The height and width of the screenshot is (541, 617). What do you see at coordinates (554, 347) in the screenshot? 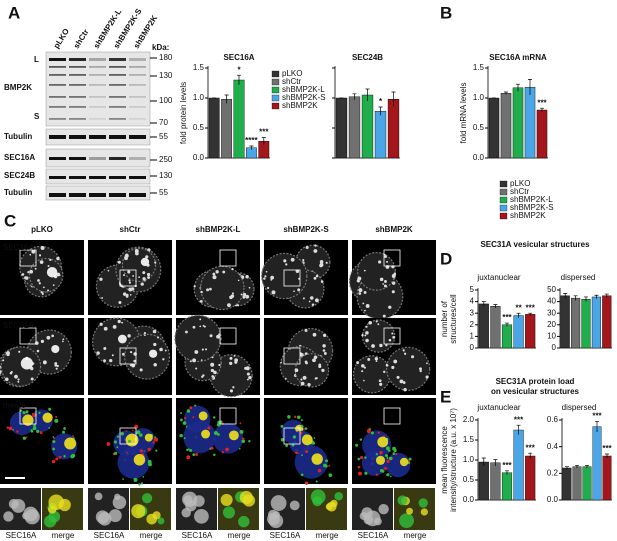
I see `y-tick-label: 0` at bounding box center [554, 347].